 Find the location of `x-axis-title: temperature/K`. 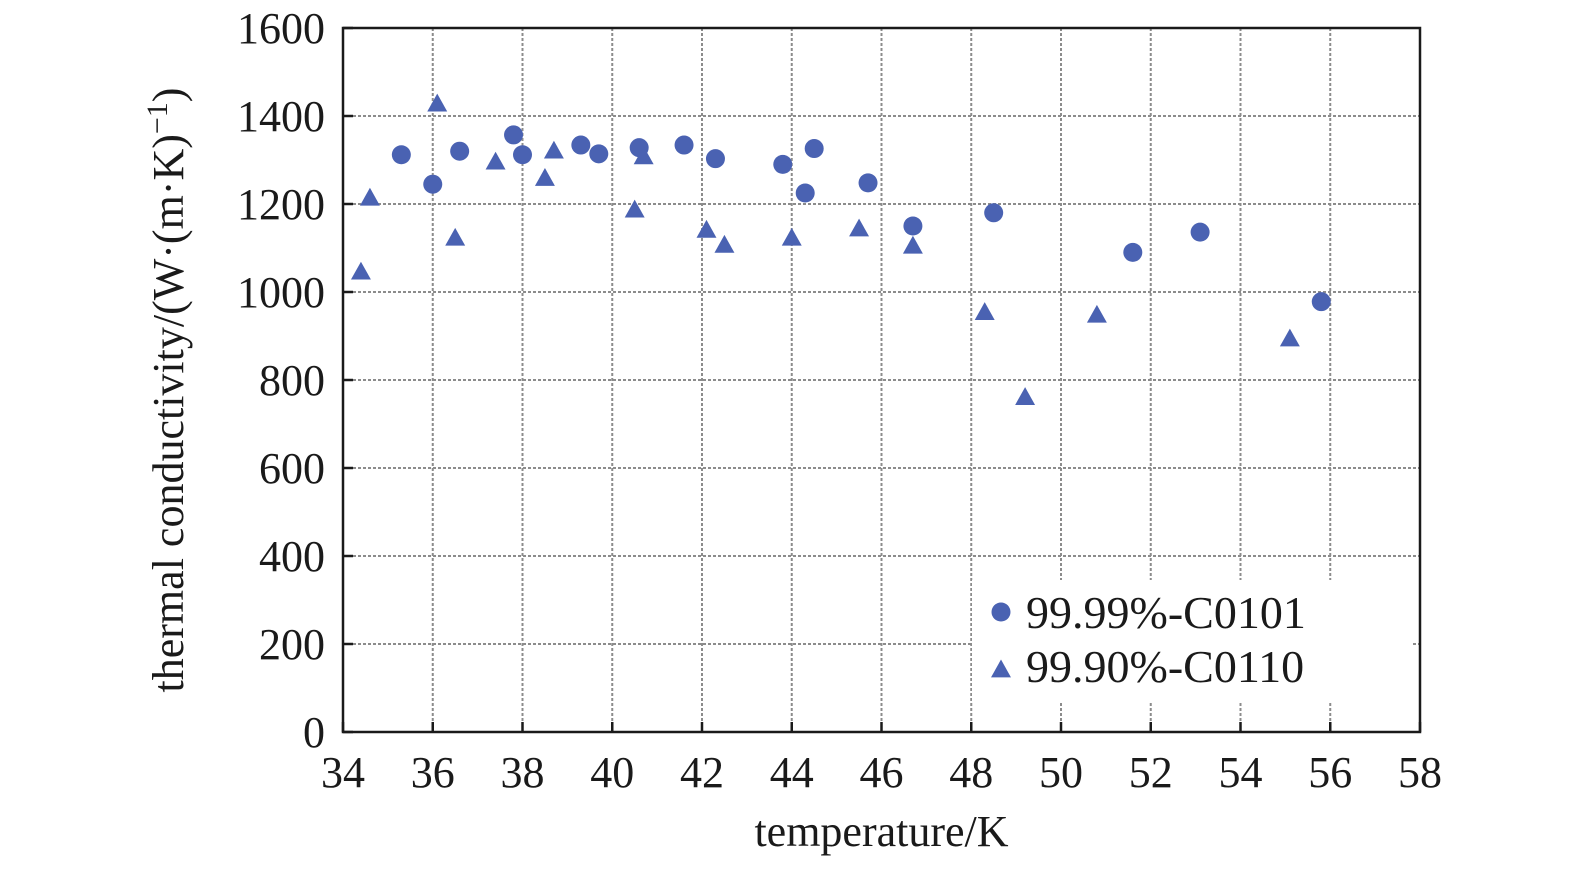

x-axis-title: temperature/K is located at coordinates (881, 831).